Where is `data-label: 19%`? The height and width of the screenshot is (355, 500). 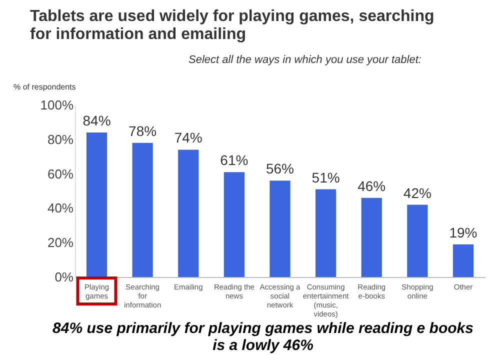
data-label: 19% is located at coordinates (463, 232).